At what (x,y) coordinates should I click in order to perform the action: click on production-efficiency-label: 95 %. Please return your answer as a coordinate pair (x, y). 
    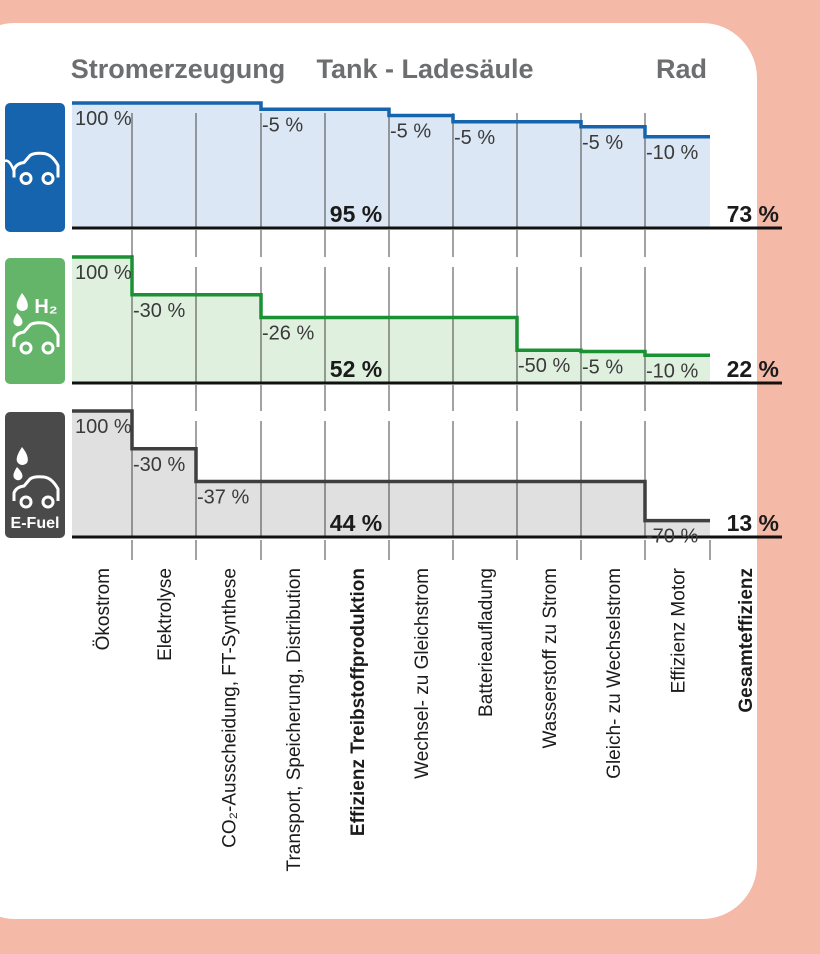
    Looking at the image, I should click on (356, 214).